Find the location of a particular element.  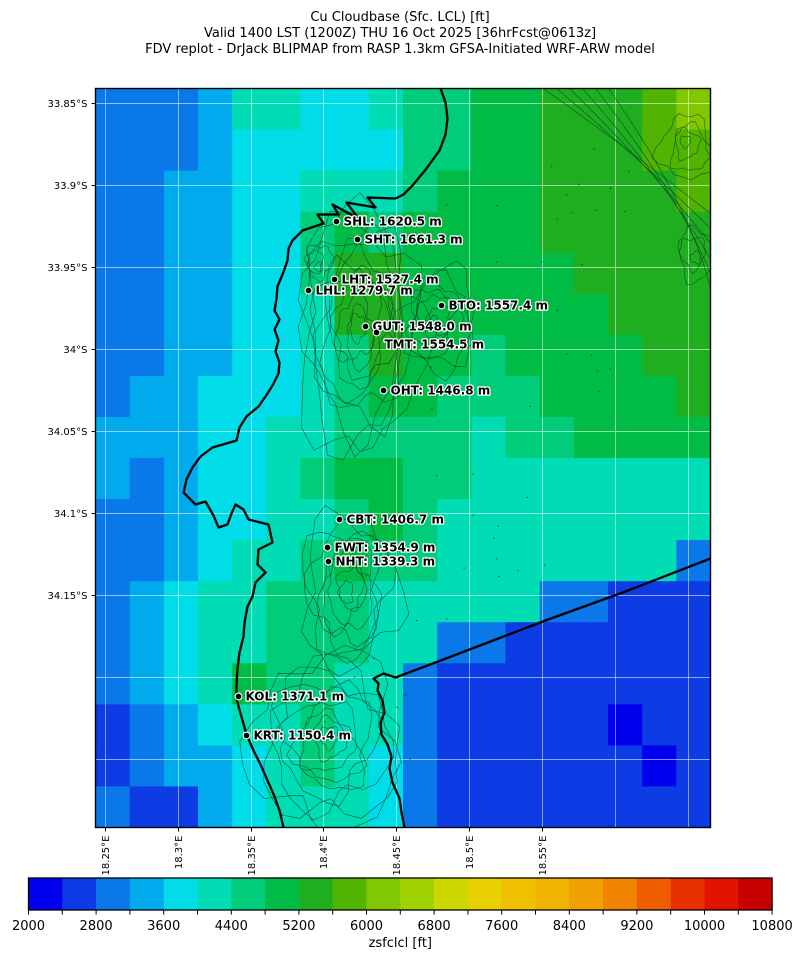

colorbar-tick-label: 10000 is located at coordinates (704, 926).